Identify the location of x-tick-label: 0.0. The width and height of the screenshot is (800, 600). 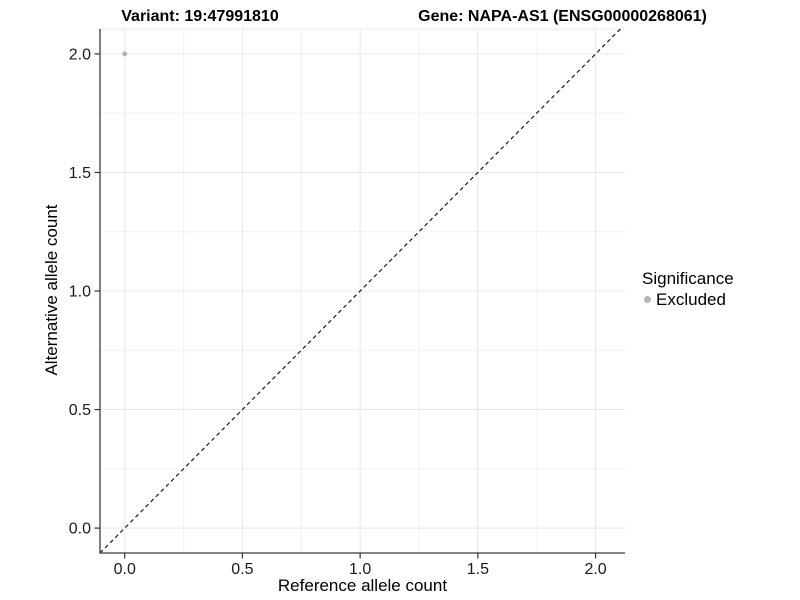
(125, 569).